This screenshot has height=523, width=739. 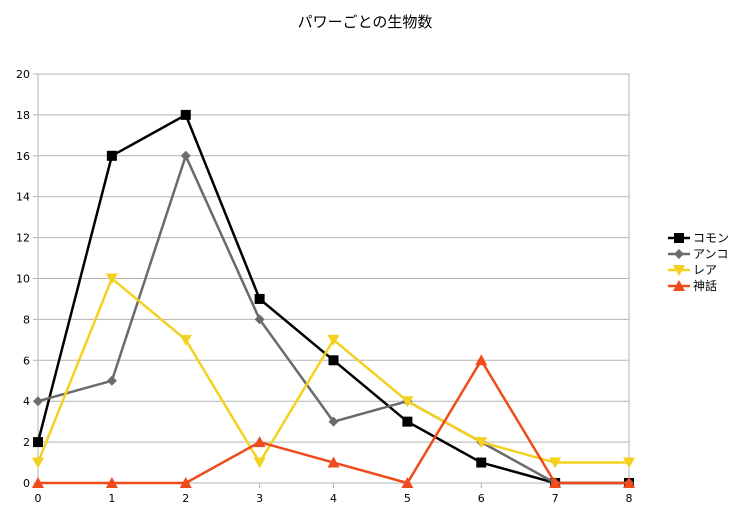 What do you see at coordinates (365, 22) in the screenshot?
I see `chart-title: パワーごとの生物数` at bounding box center [365, 22].